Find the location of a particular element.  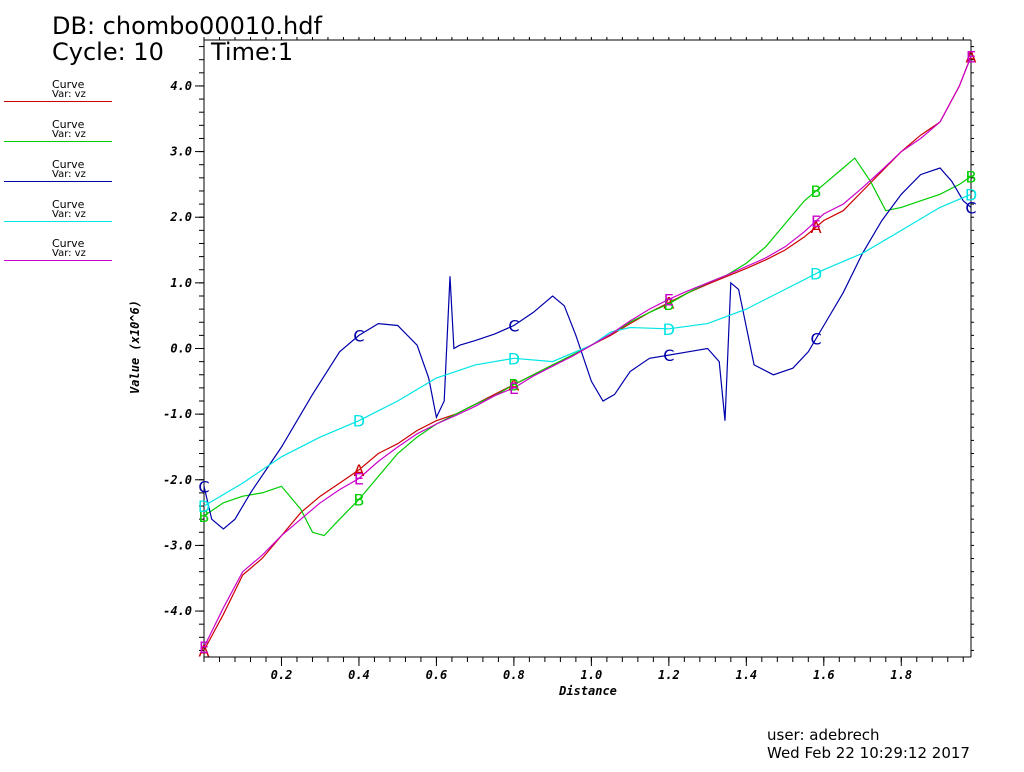

y-axis-title: Value (x10^6) is located at coordinates (135, 347).